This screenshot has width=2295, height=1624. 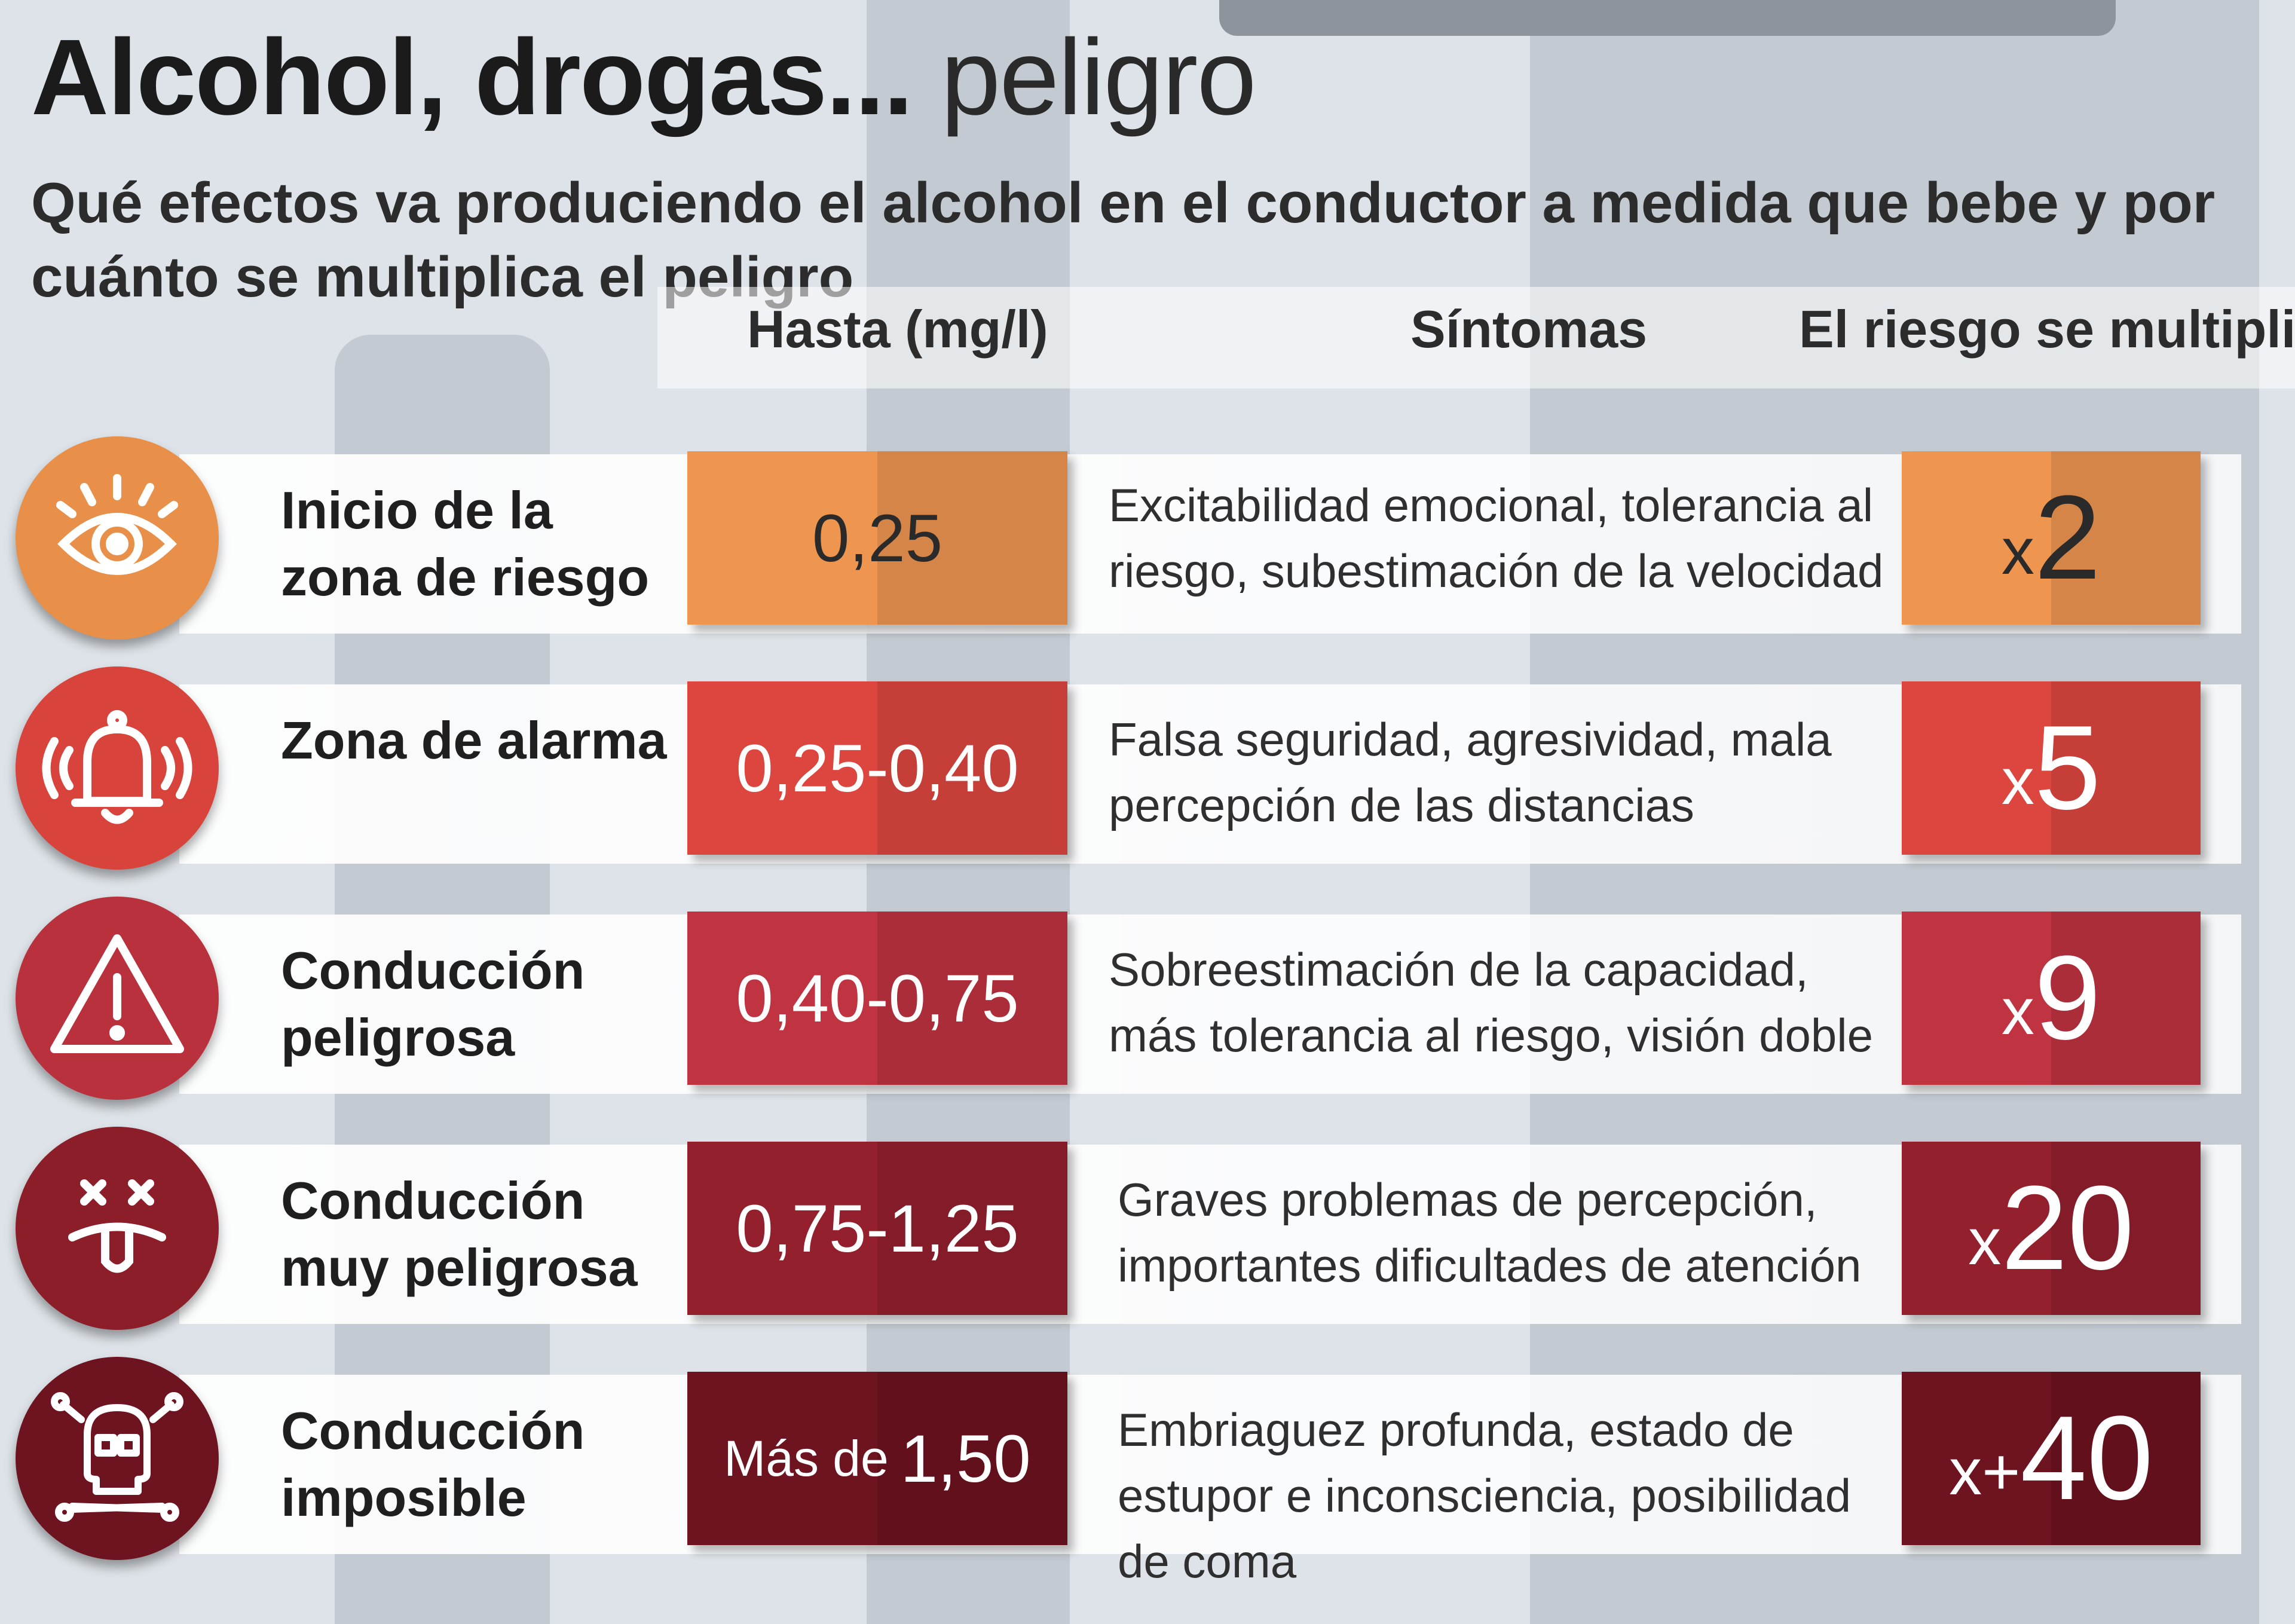 What do you see at coordinates (118, 1228) in the screenshot?
I see `dizzy-face-icon` at bounding box center [118, 1228].